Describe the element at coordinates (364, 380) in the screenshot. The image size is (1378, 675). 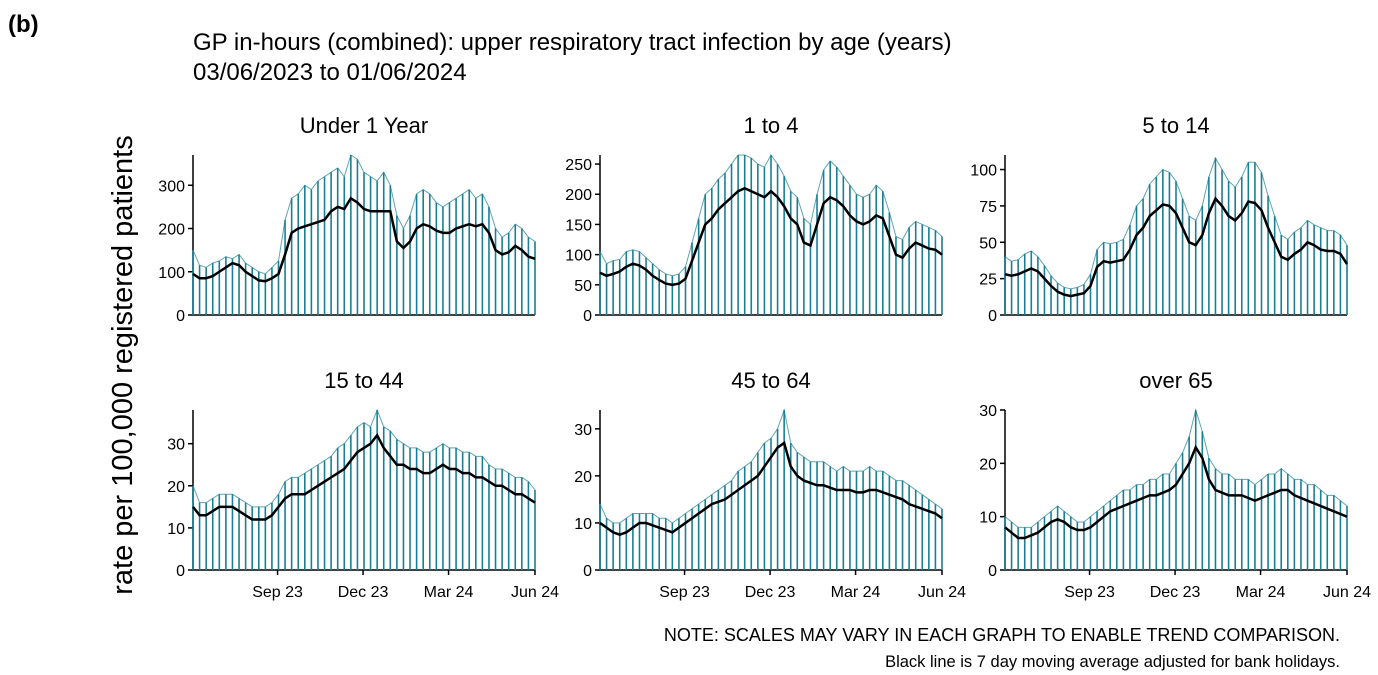
I see `facet-title: 15 to 44` at that location.